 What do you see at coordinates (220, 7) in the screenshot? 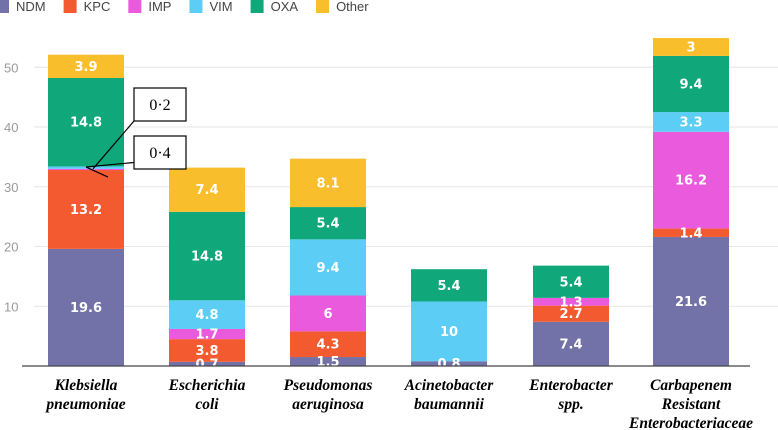
I see `legend-label-vim: VIM` at bounding box center [220, 7].